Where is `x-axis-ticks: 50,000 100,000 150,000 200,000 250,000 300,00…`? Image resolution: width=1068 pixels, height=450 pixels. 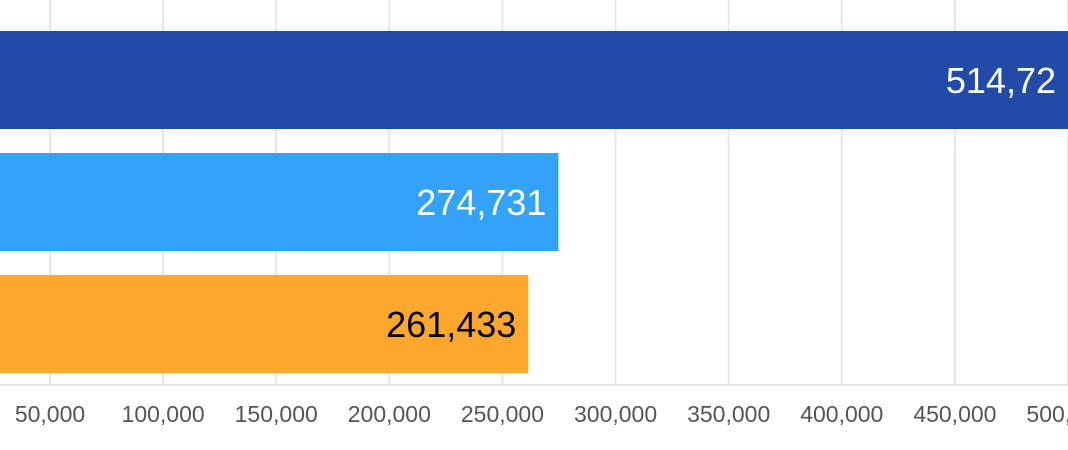
x-axis-ticks: 50,000 100,000 150,000 200,000 250,000 300,00… is located at coordinates (541, 414).